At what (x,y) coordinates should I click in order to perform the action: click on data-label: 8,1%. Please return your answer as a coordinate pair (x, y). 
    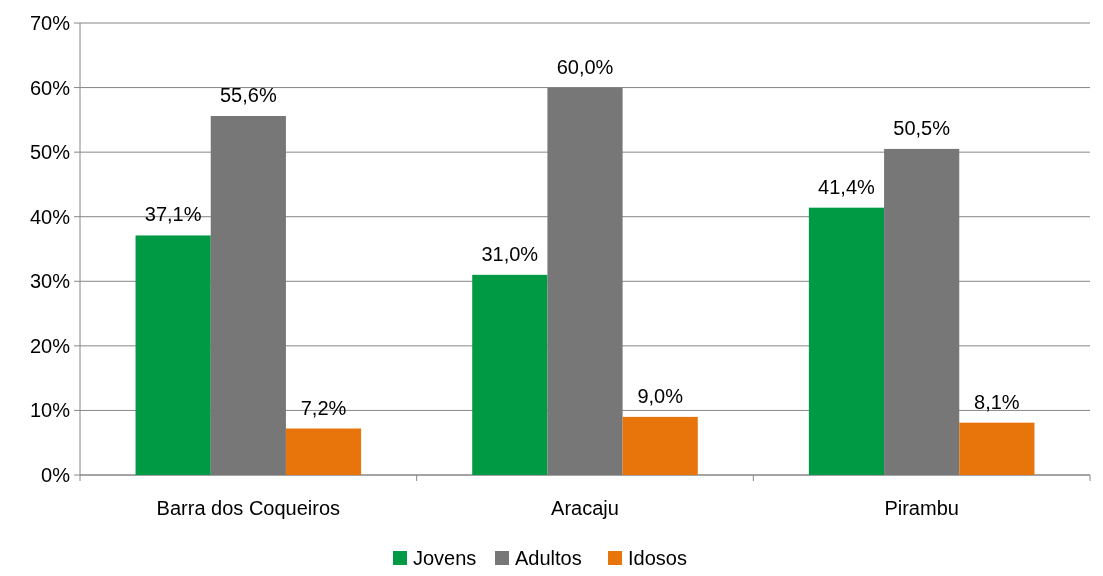
    Looking at the image, I should click on (997, 401).